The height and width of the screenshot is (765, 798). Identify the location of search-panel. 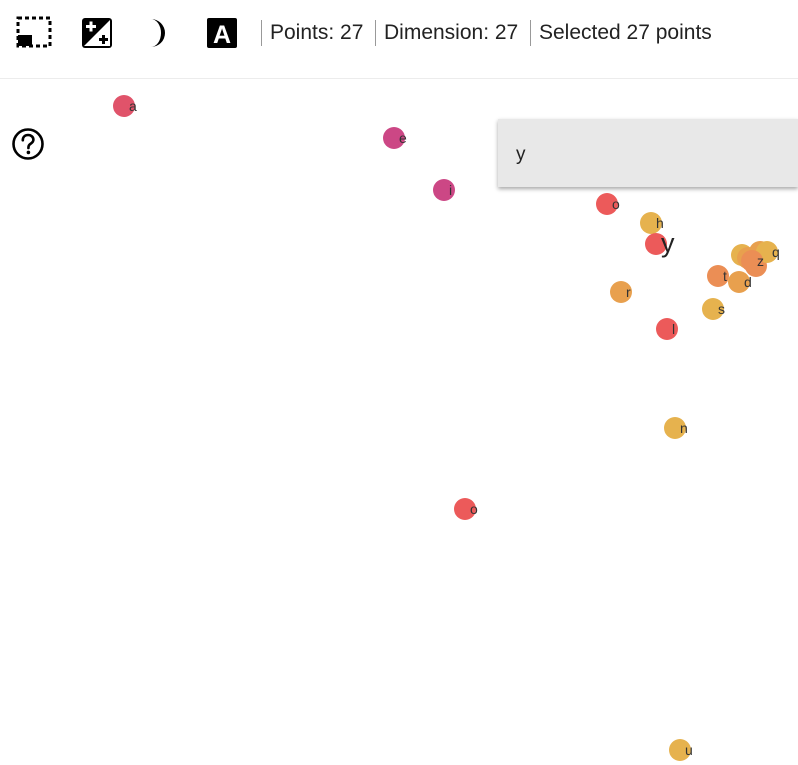
(648, 153).